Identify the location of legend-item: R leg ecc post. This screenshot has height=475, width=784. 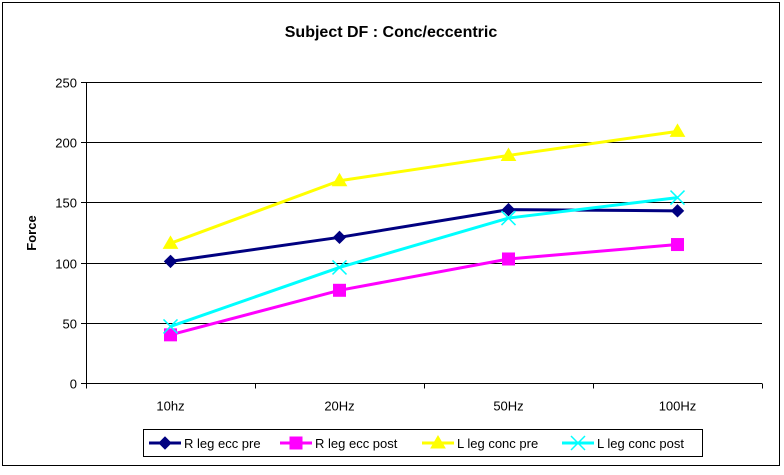
(339, 443).